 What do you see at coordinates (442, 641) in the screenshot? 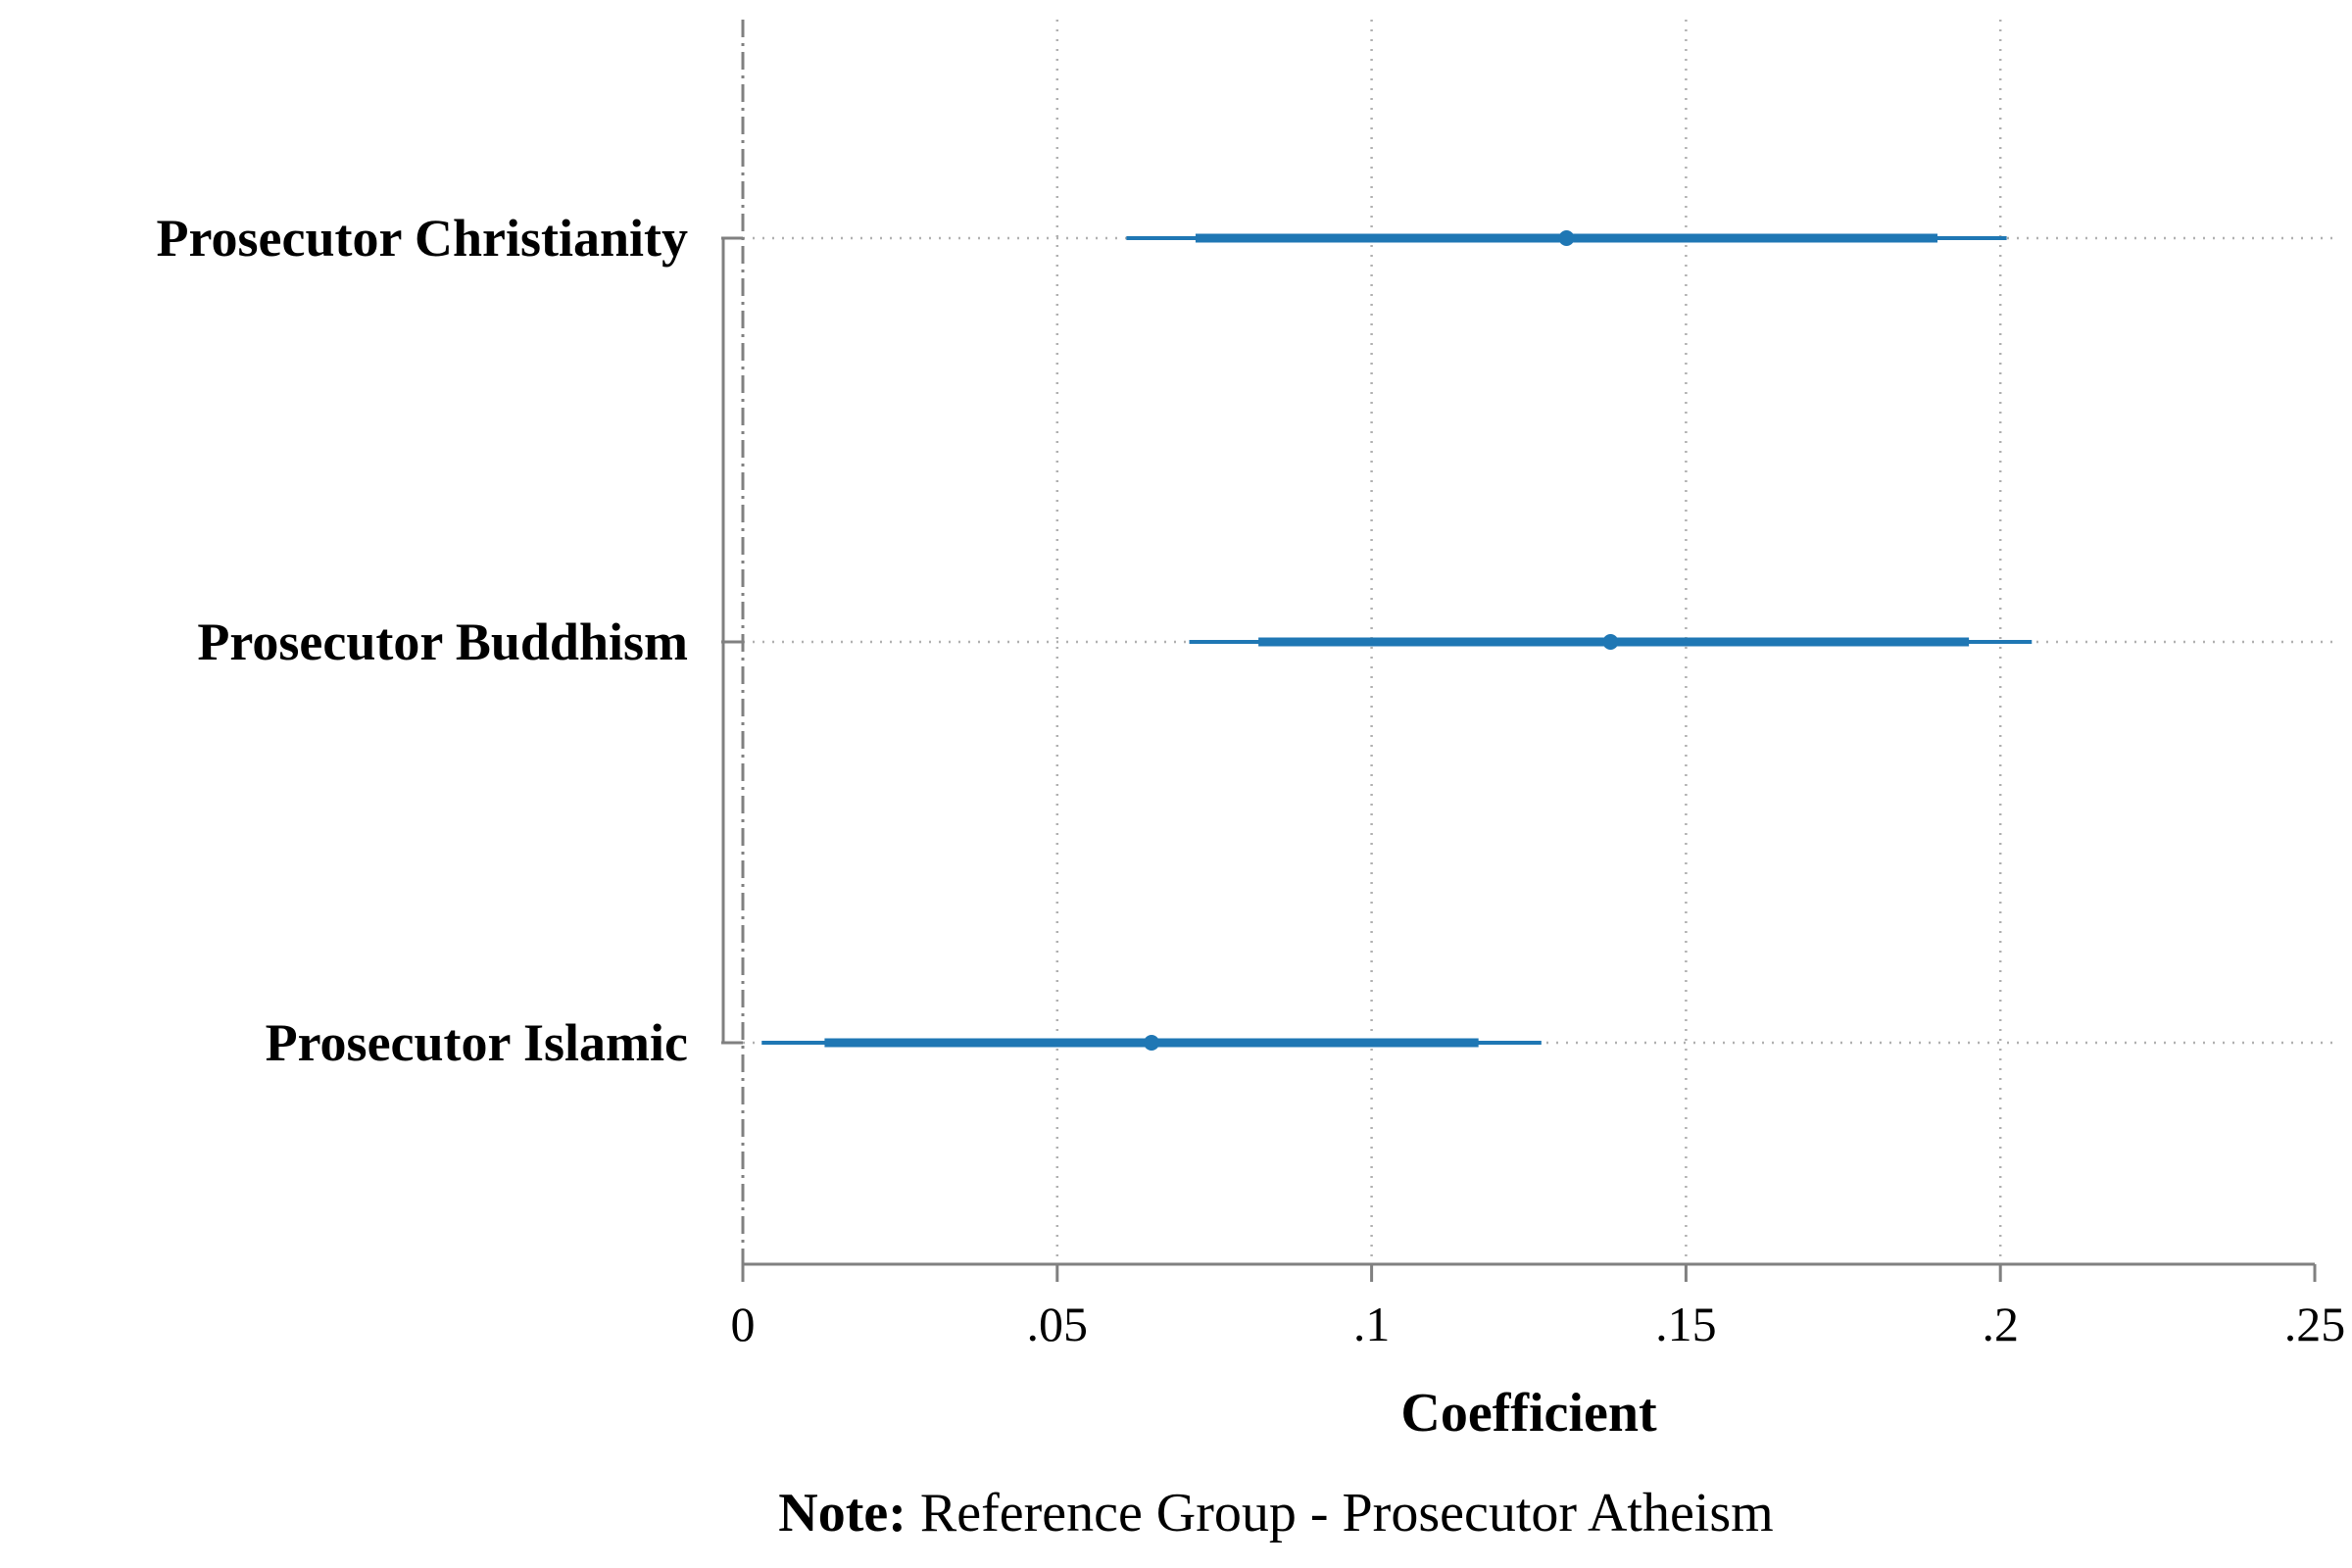
I see `y-category-label: Prosecutor Buddhism` at bounding box center [442, 641].